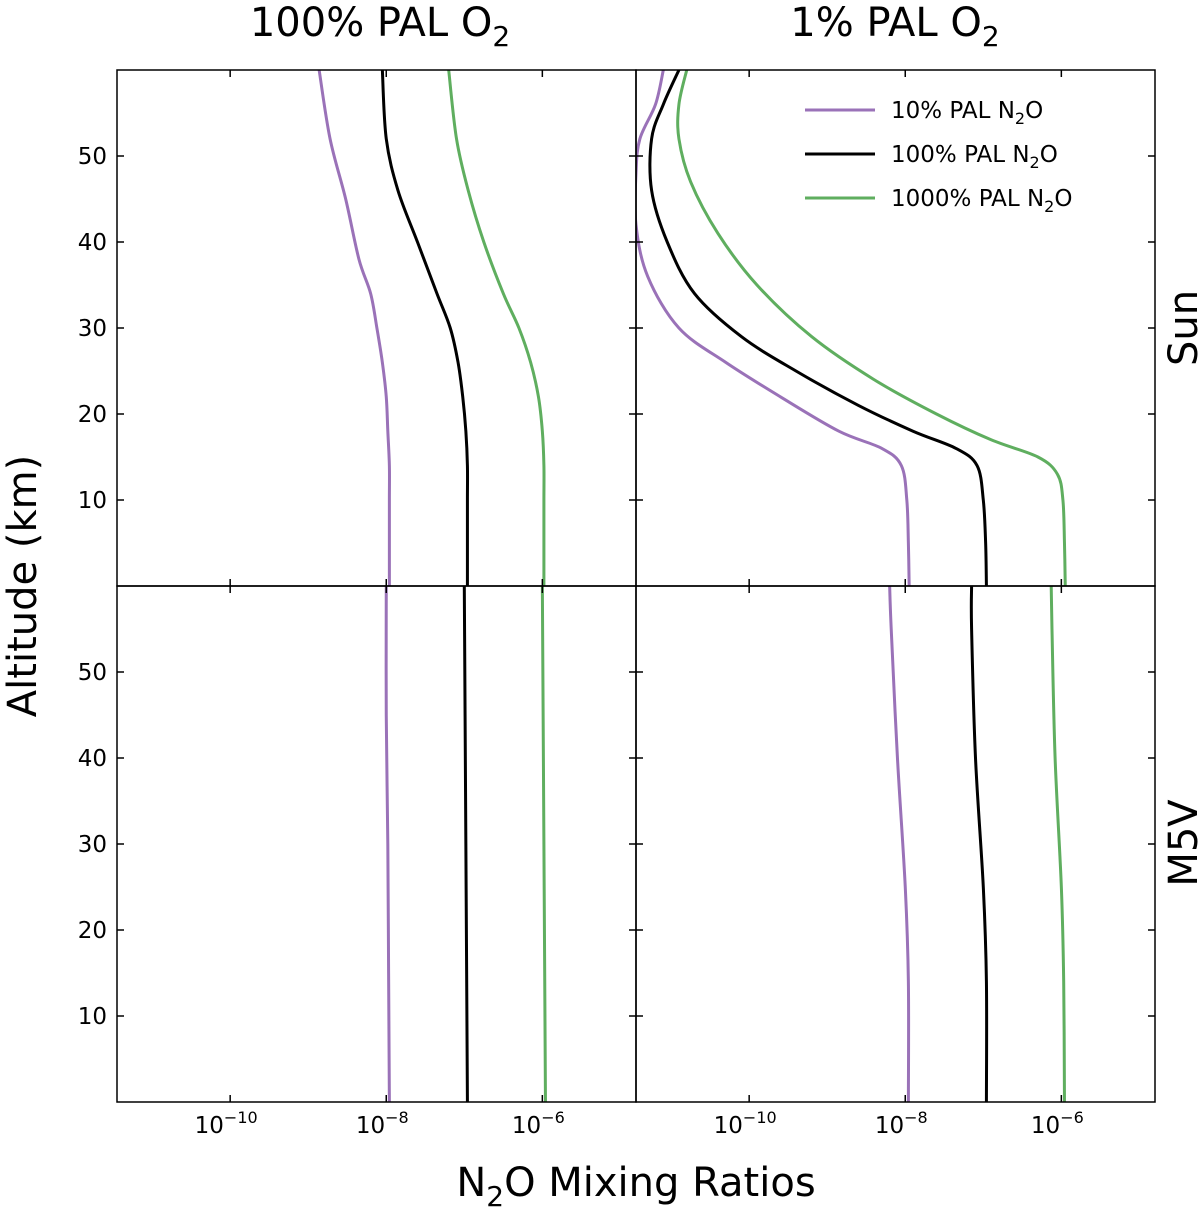 The height and width of the screenshot is (1208, 1200). I want to click on series-line-series_1000-sun-1pct-o2, so click(871, 328).